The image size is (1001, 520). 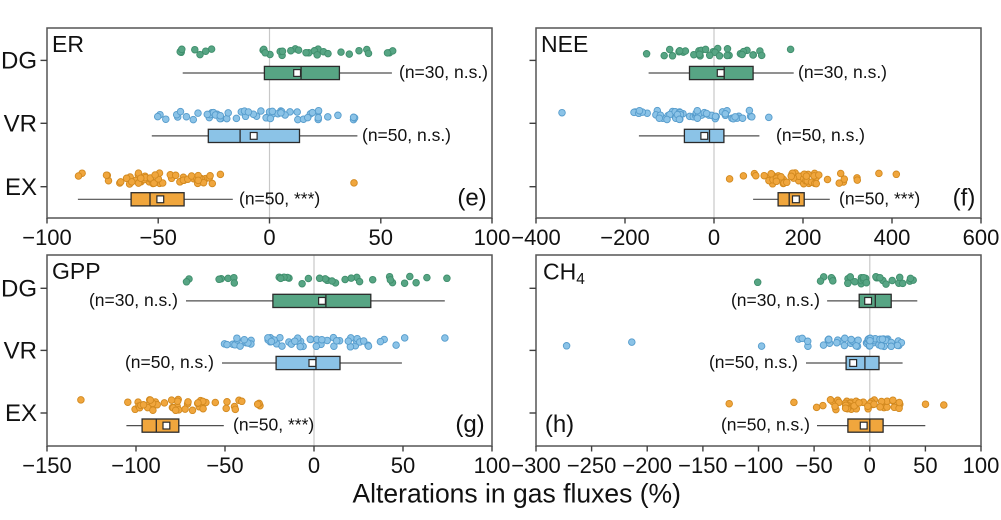 What do you see at coordinates (76, 271) in the screenshot?
I see `svg-text: GPP` at bounding box center [76, 271].